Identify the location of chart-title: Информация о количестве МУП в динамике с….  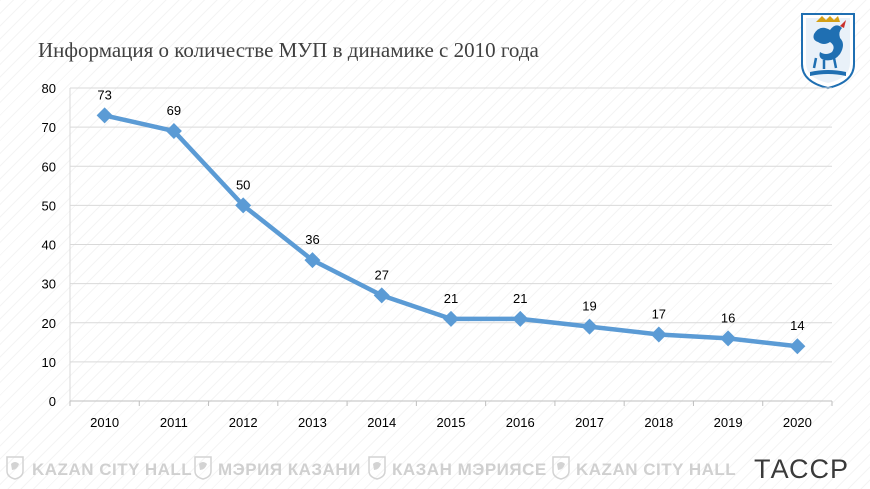
(288, 50).